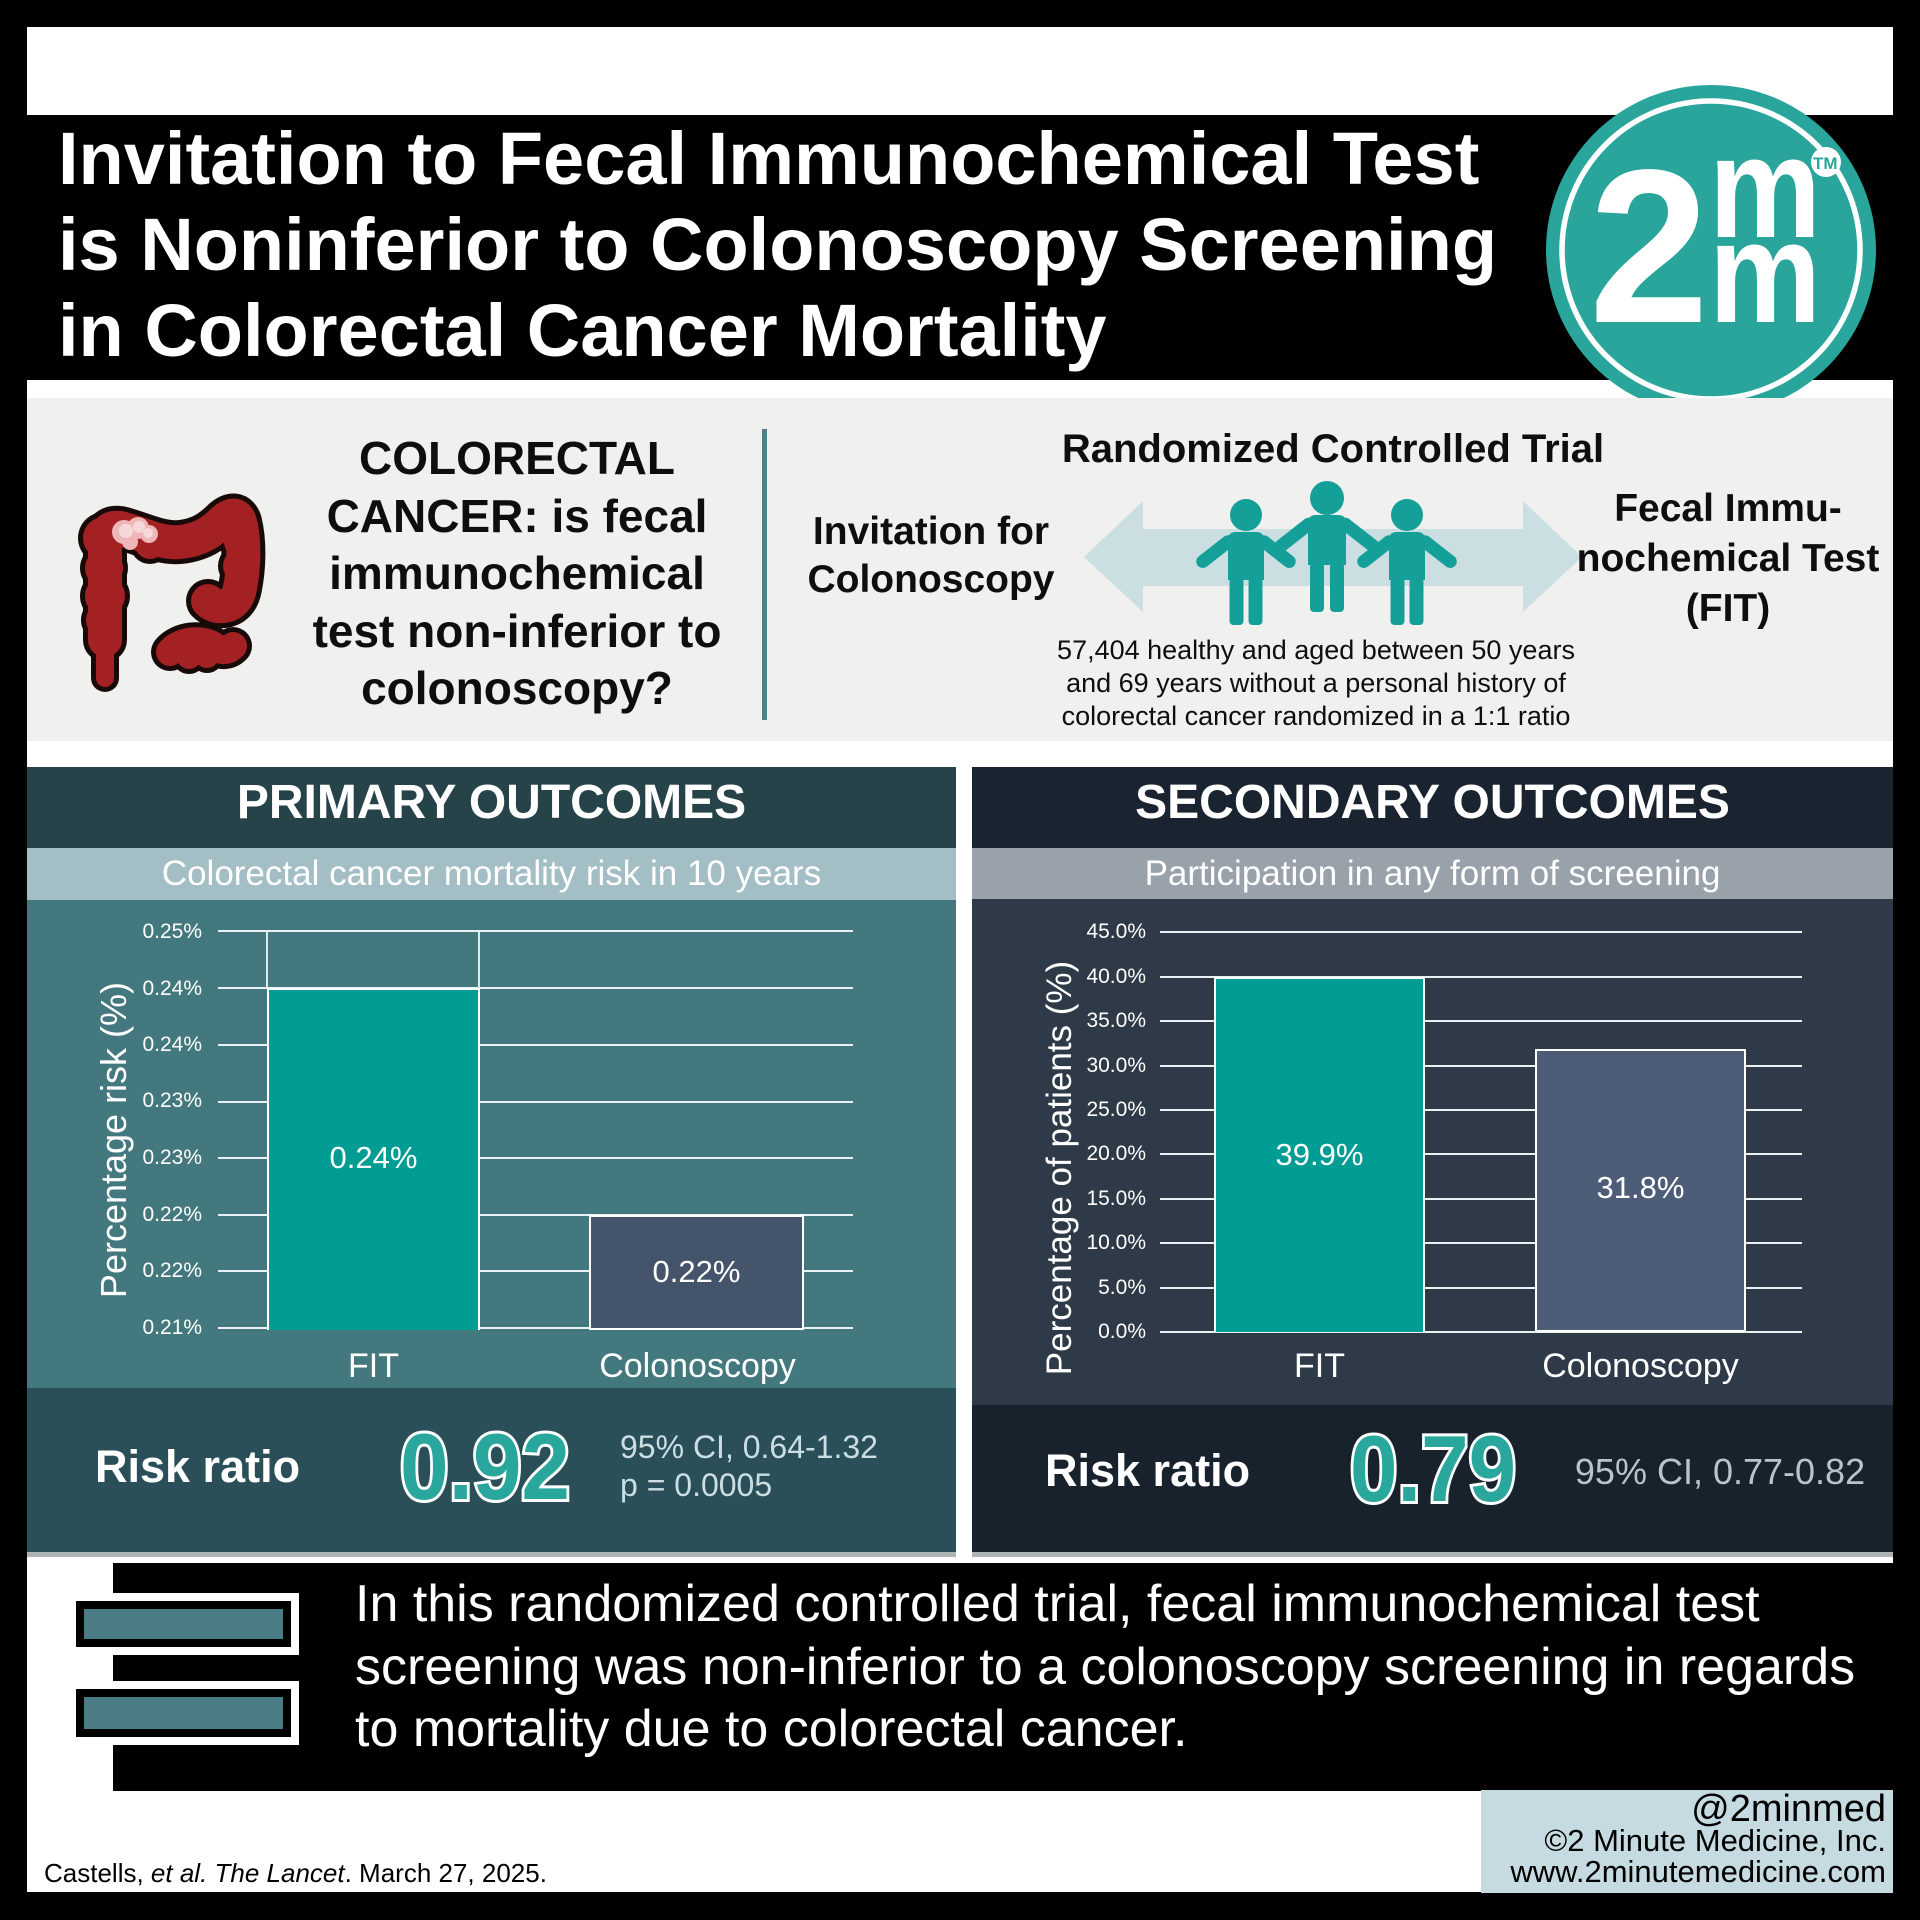 This screenshot has height=1920, width=1920. Describe the element at coordinates (1649, 247) in the screenshot. I see `svg-text: 2` at that location.